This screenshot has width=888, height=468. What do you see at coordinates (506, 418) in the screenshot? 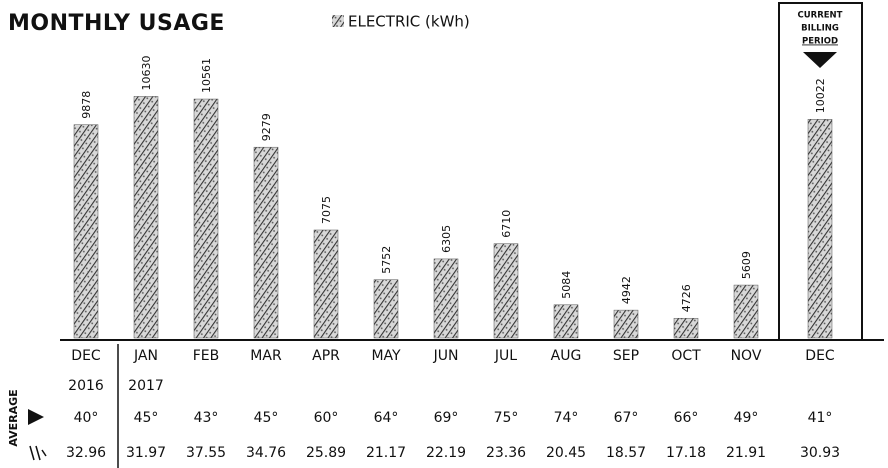
I see `temperature: 75°` at bounding box center [506, 418].